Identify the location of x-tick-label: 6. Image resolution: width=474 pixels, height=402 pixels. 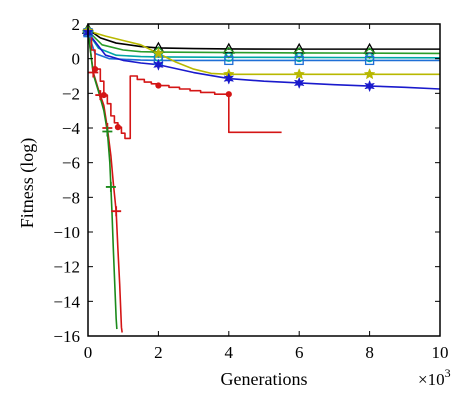
(299, 352).